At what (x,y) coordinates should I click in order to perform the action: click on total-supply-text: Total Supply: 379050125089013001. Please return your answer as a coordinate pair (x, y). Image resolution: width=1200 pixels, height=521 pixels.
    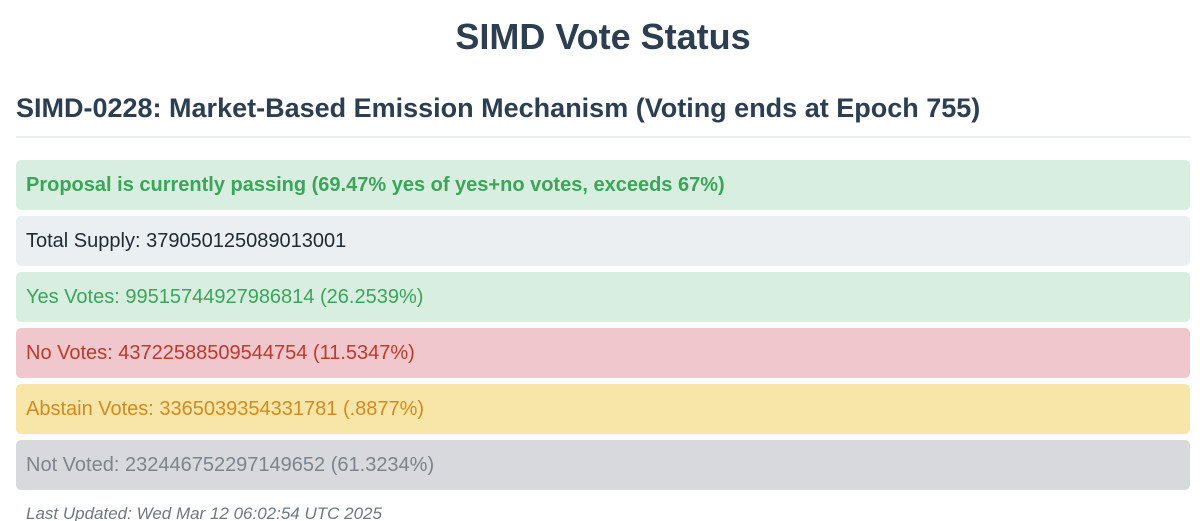
    Looking at the image, I should click on (186, 240).